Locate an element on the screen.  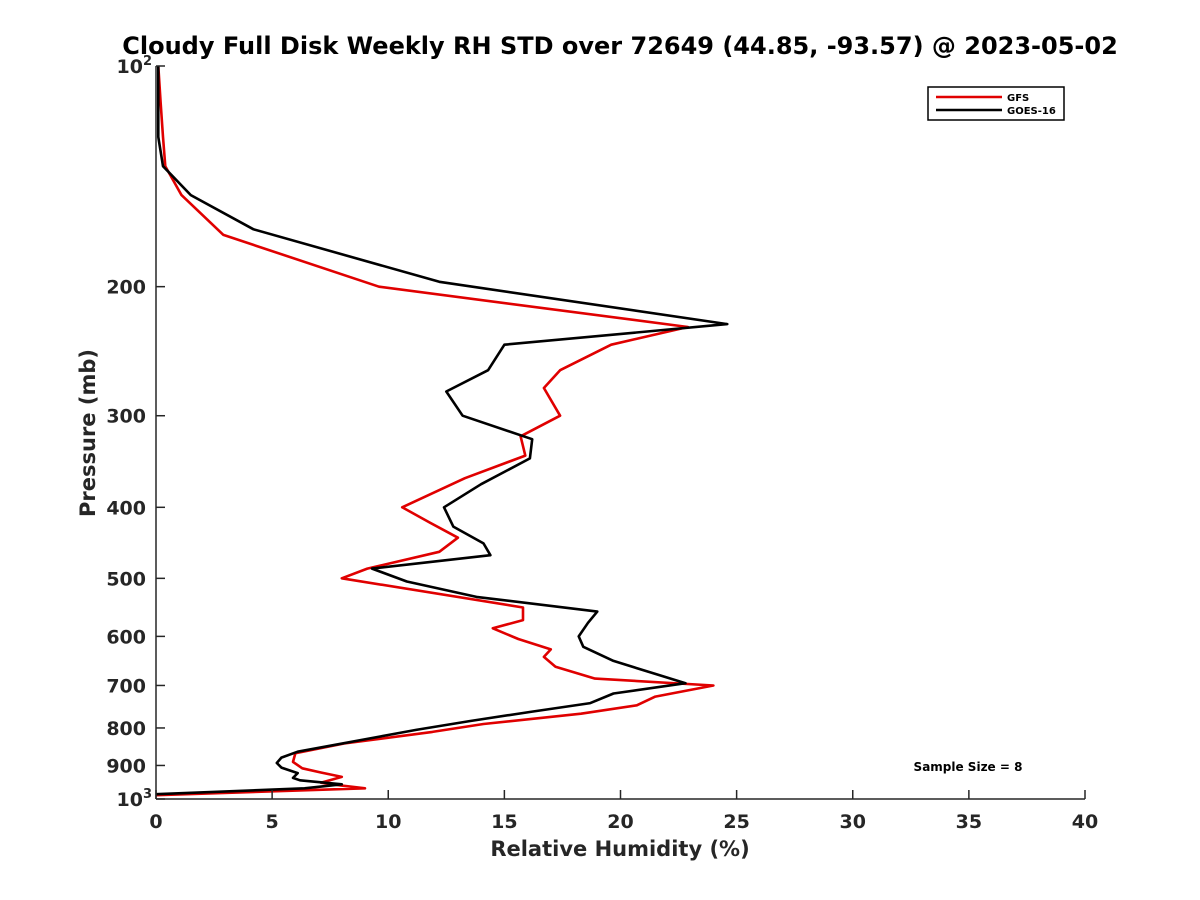
x-tick-label: 35 is located at coordinates (969, 822).